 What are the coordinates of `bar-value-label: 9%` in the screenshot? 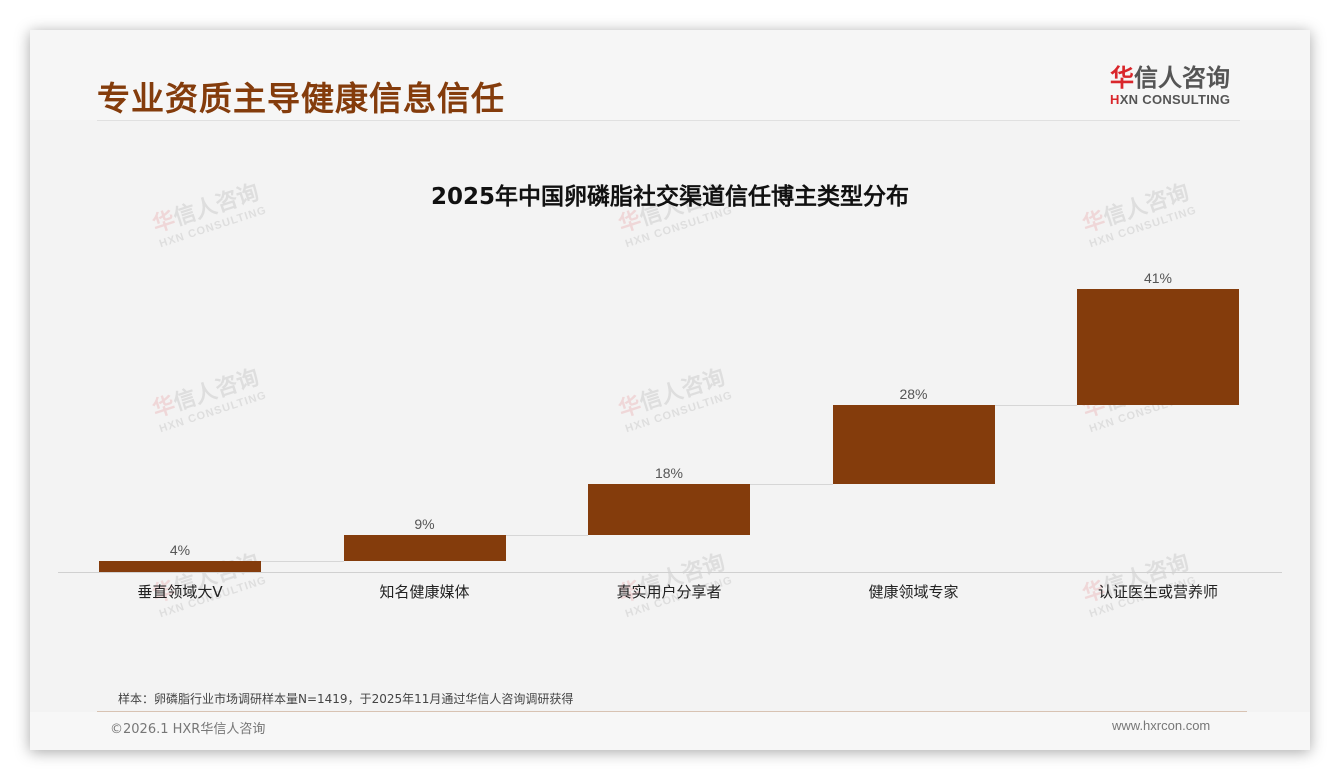 It's located at (424, 524).